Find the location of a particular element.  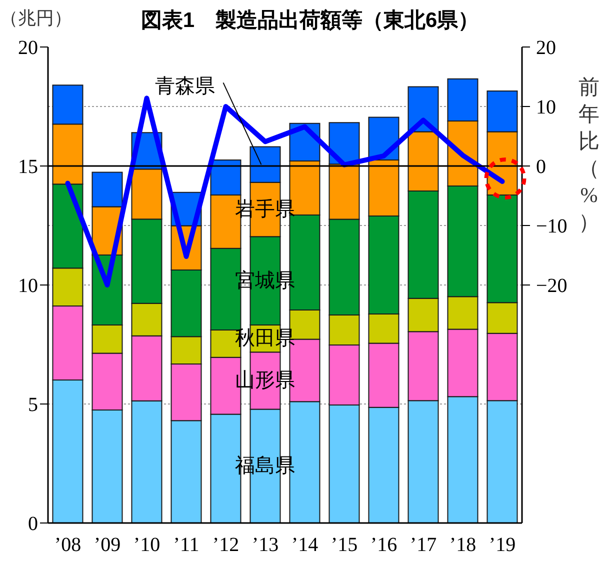

x-tick-label: ’09 is located at coordinates (107, 545).